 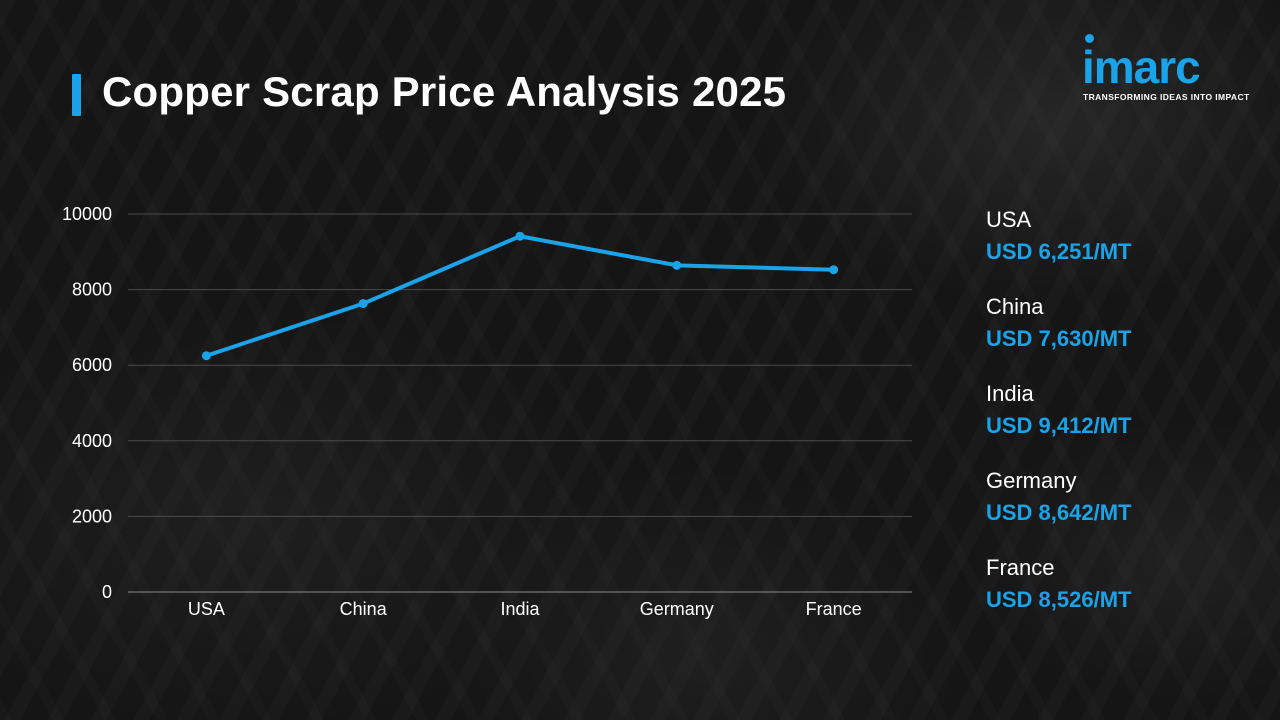 What do you see at coordinates (1059, 599) in the screenshot?
I see `price-value: USD 8,526/MT` at bounding box center [1059, 599].